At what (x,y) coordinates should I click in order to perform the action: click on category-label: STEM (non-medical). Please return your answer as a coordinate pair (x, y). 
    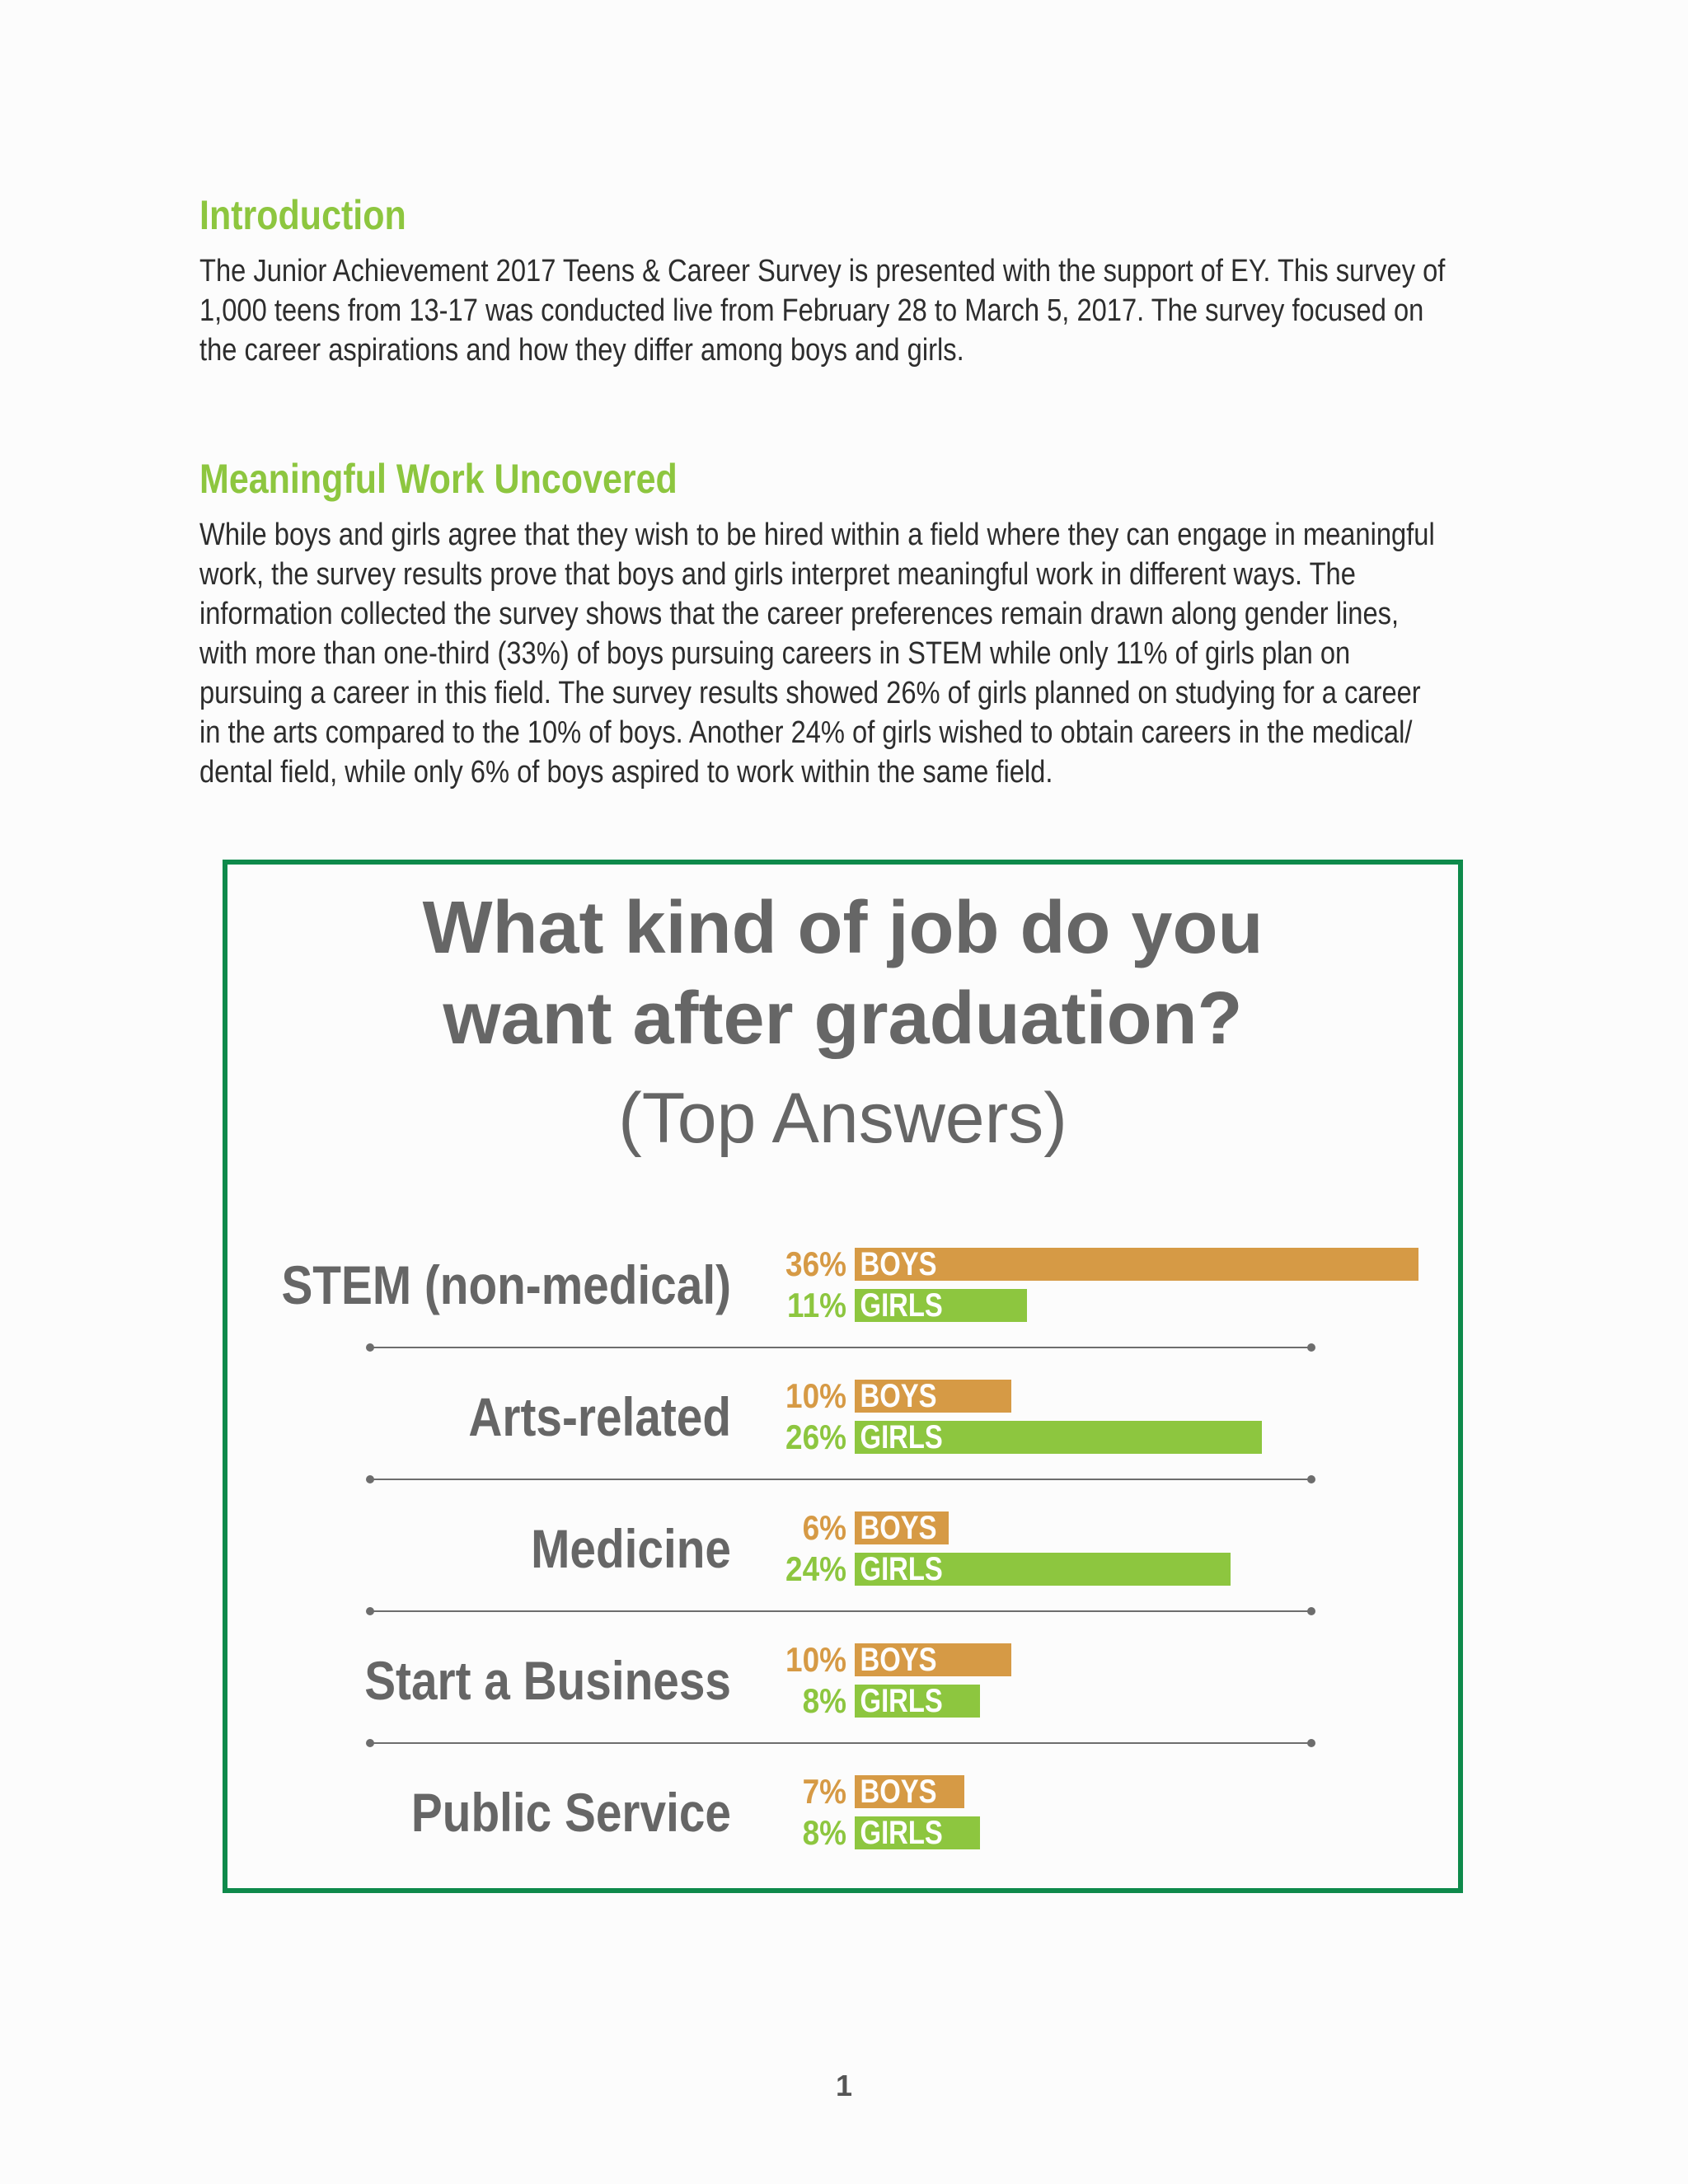
    Looking at the image, I should click on (506, 1284).